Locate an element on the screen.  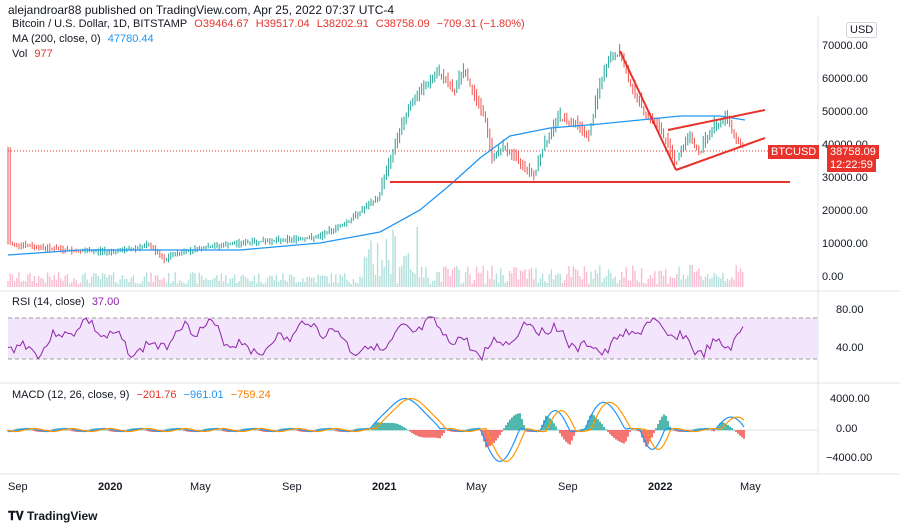
time-tick: 2022 is located at coordinates (660, 487).